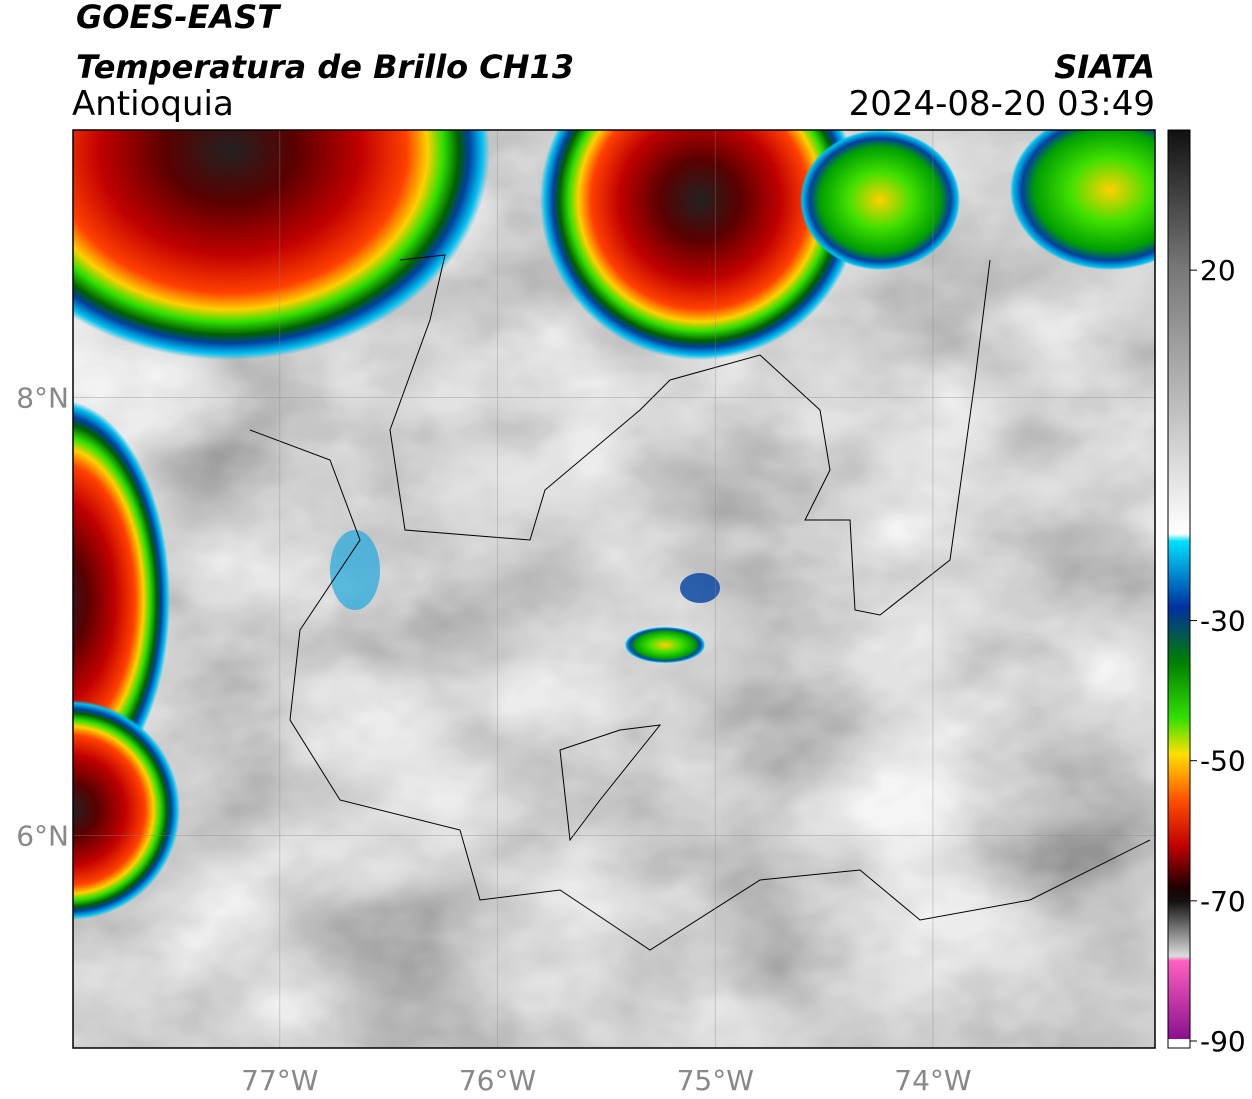 This screenshot has width=1252, height=1099. Describe the element at coordinates (1218, 270) in the screenshot. I see `colorbar-tick-label: 20` at that location.